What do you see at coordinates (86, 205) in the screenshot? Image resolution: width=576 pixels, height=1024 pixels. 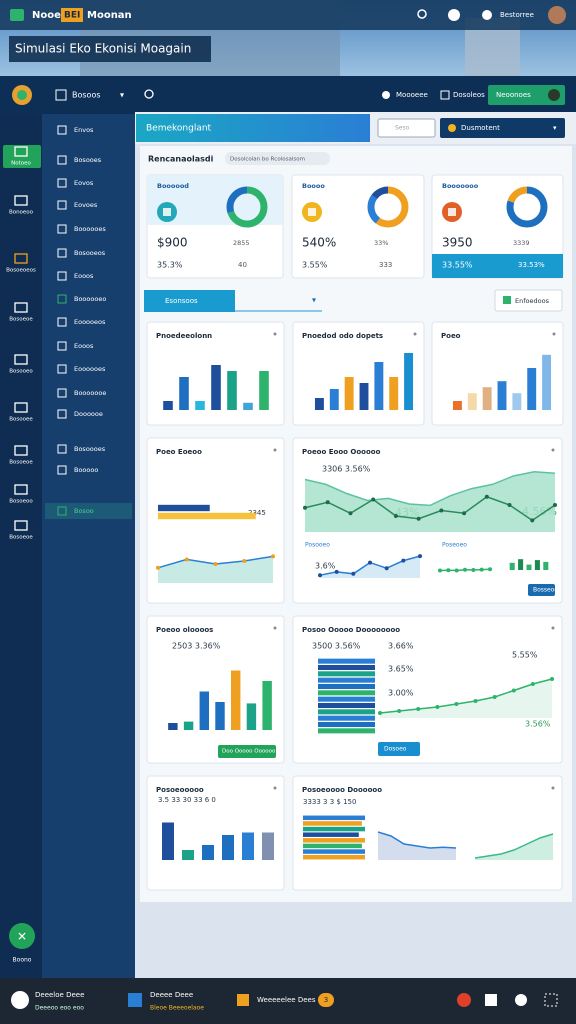 I see `nav-item: Eovoes` at bounding box center [86, 205].